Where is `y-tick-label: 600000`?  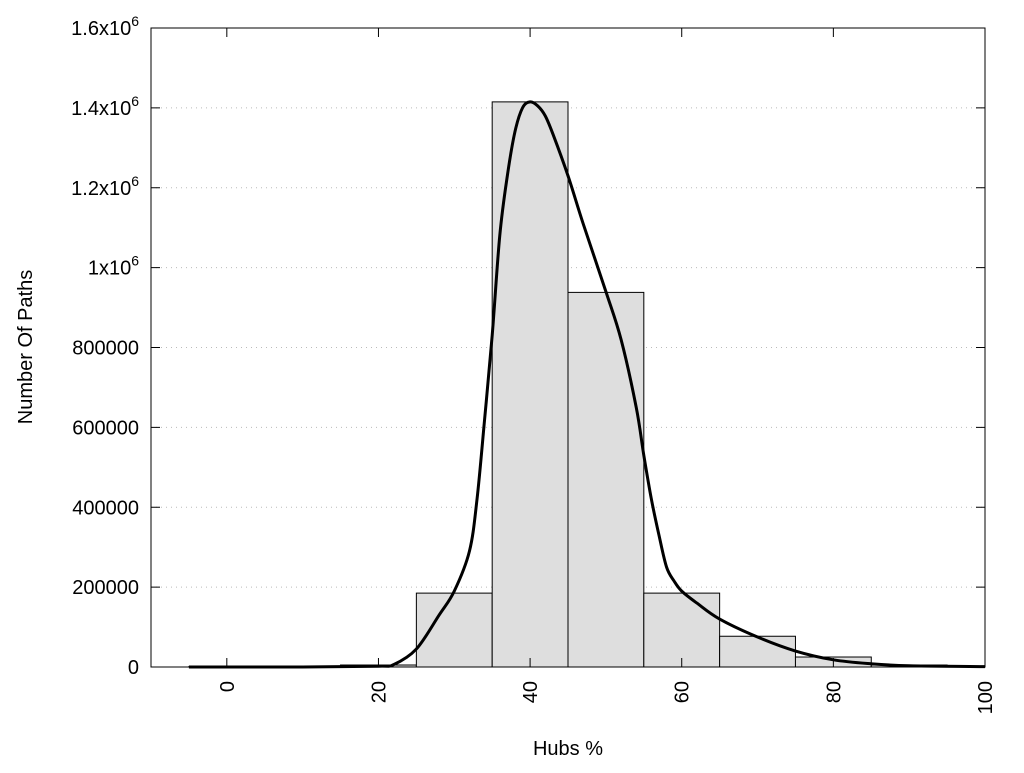
y-tick-label: 600000 is located at coordinates (105, 428).